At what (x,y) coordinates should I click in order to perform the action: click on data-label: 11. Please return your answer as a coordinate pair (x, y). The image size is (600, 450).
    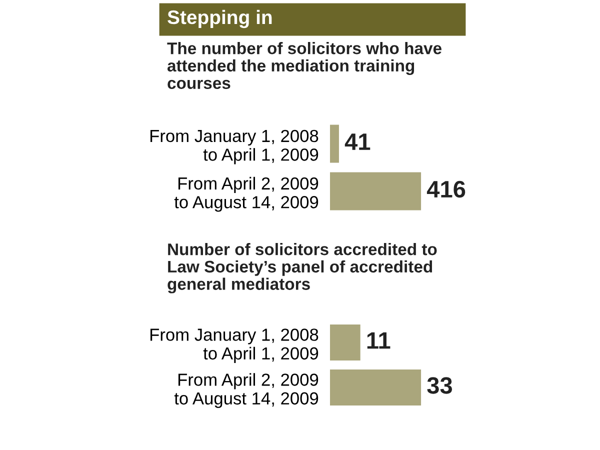
    Looking at the image, I should click on (378, 340).